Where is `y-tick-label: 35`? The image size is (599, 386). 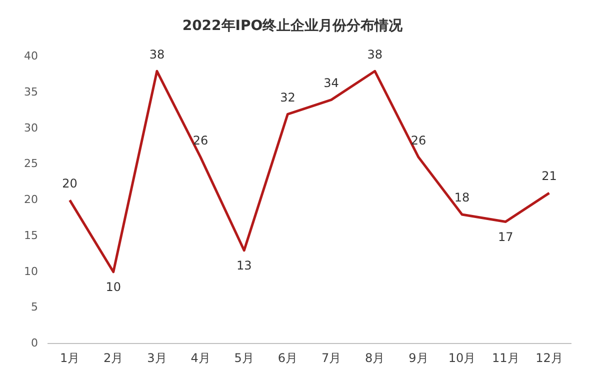
y-tick-label: 35 is located at coordinates (31, 92).